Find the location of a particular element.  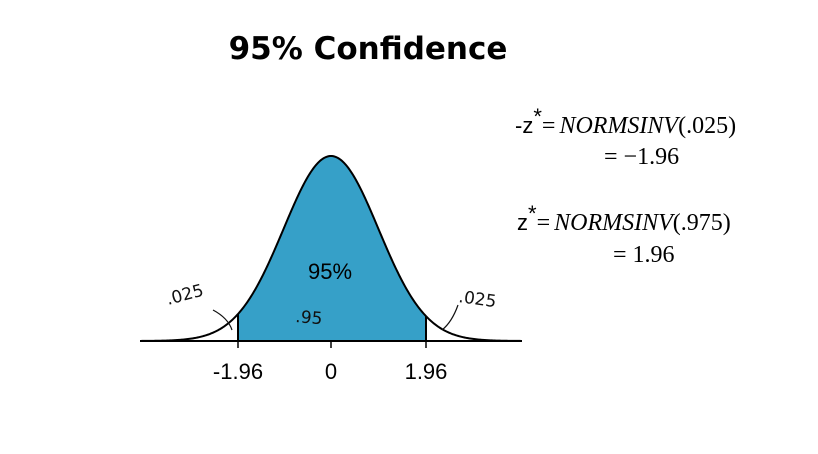

annotation: .95 is located at coordinates (309, 318).